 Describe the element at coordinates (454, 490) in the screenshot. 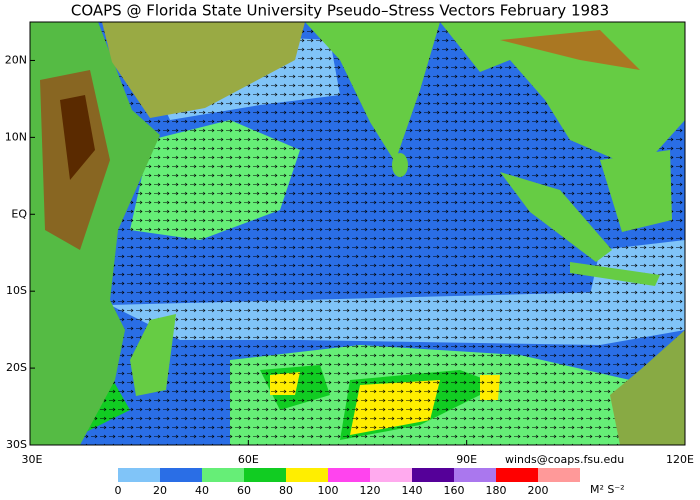

I see `colorbar-tick-label: 160` at that location.